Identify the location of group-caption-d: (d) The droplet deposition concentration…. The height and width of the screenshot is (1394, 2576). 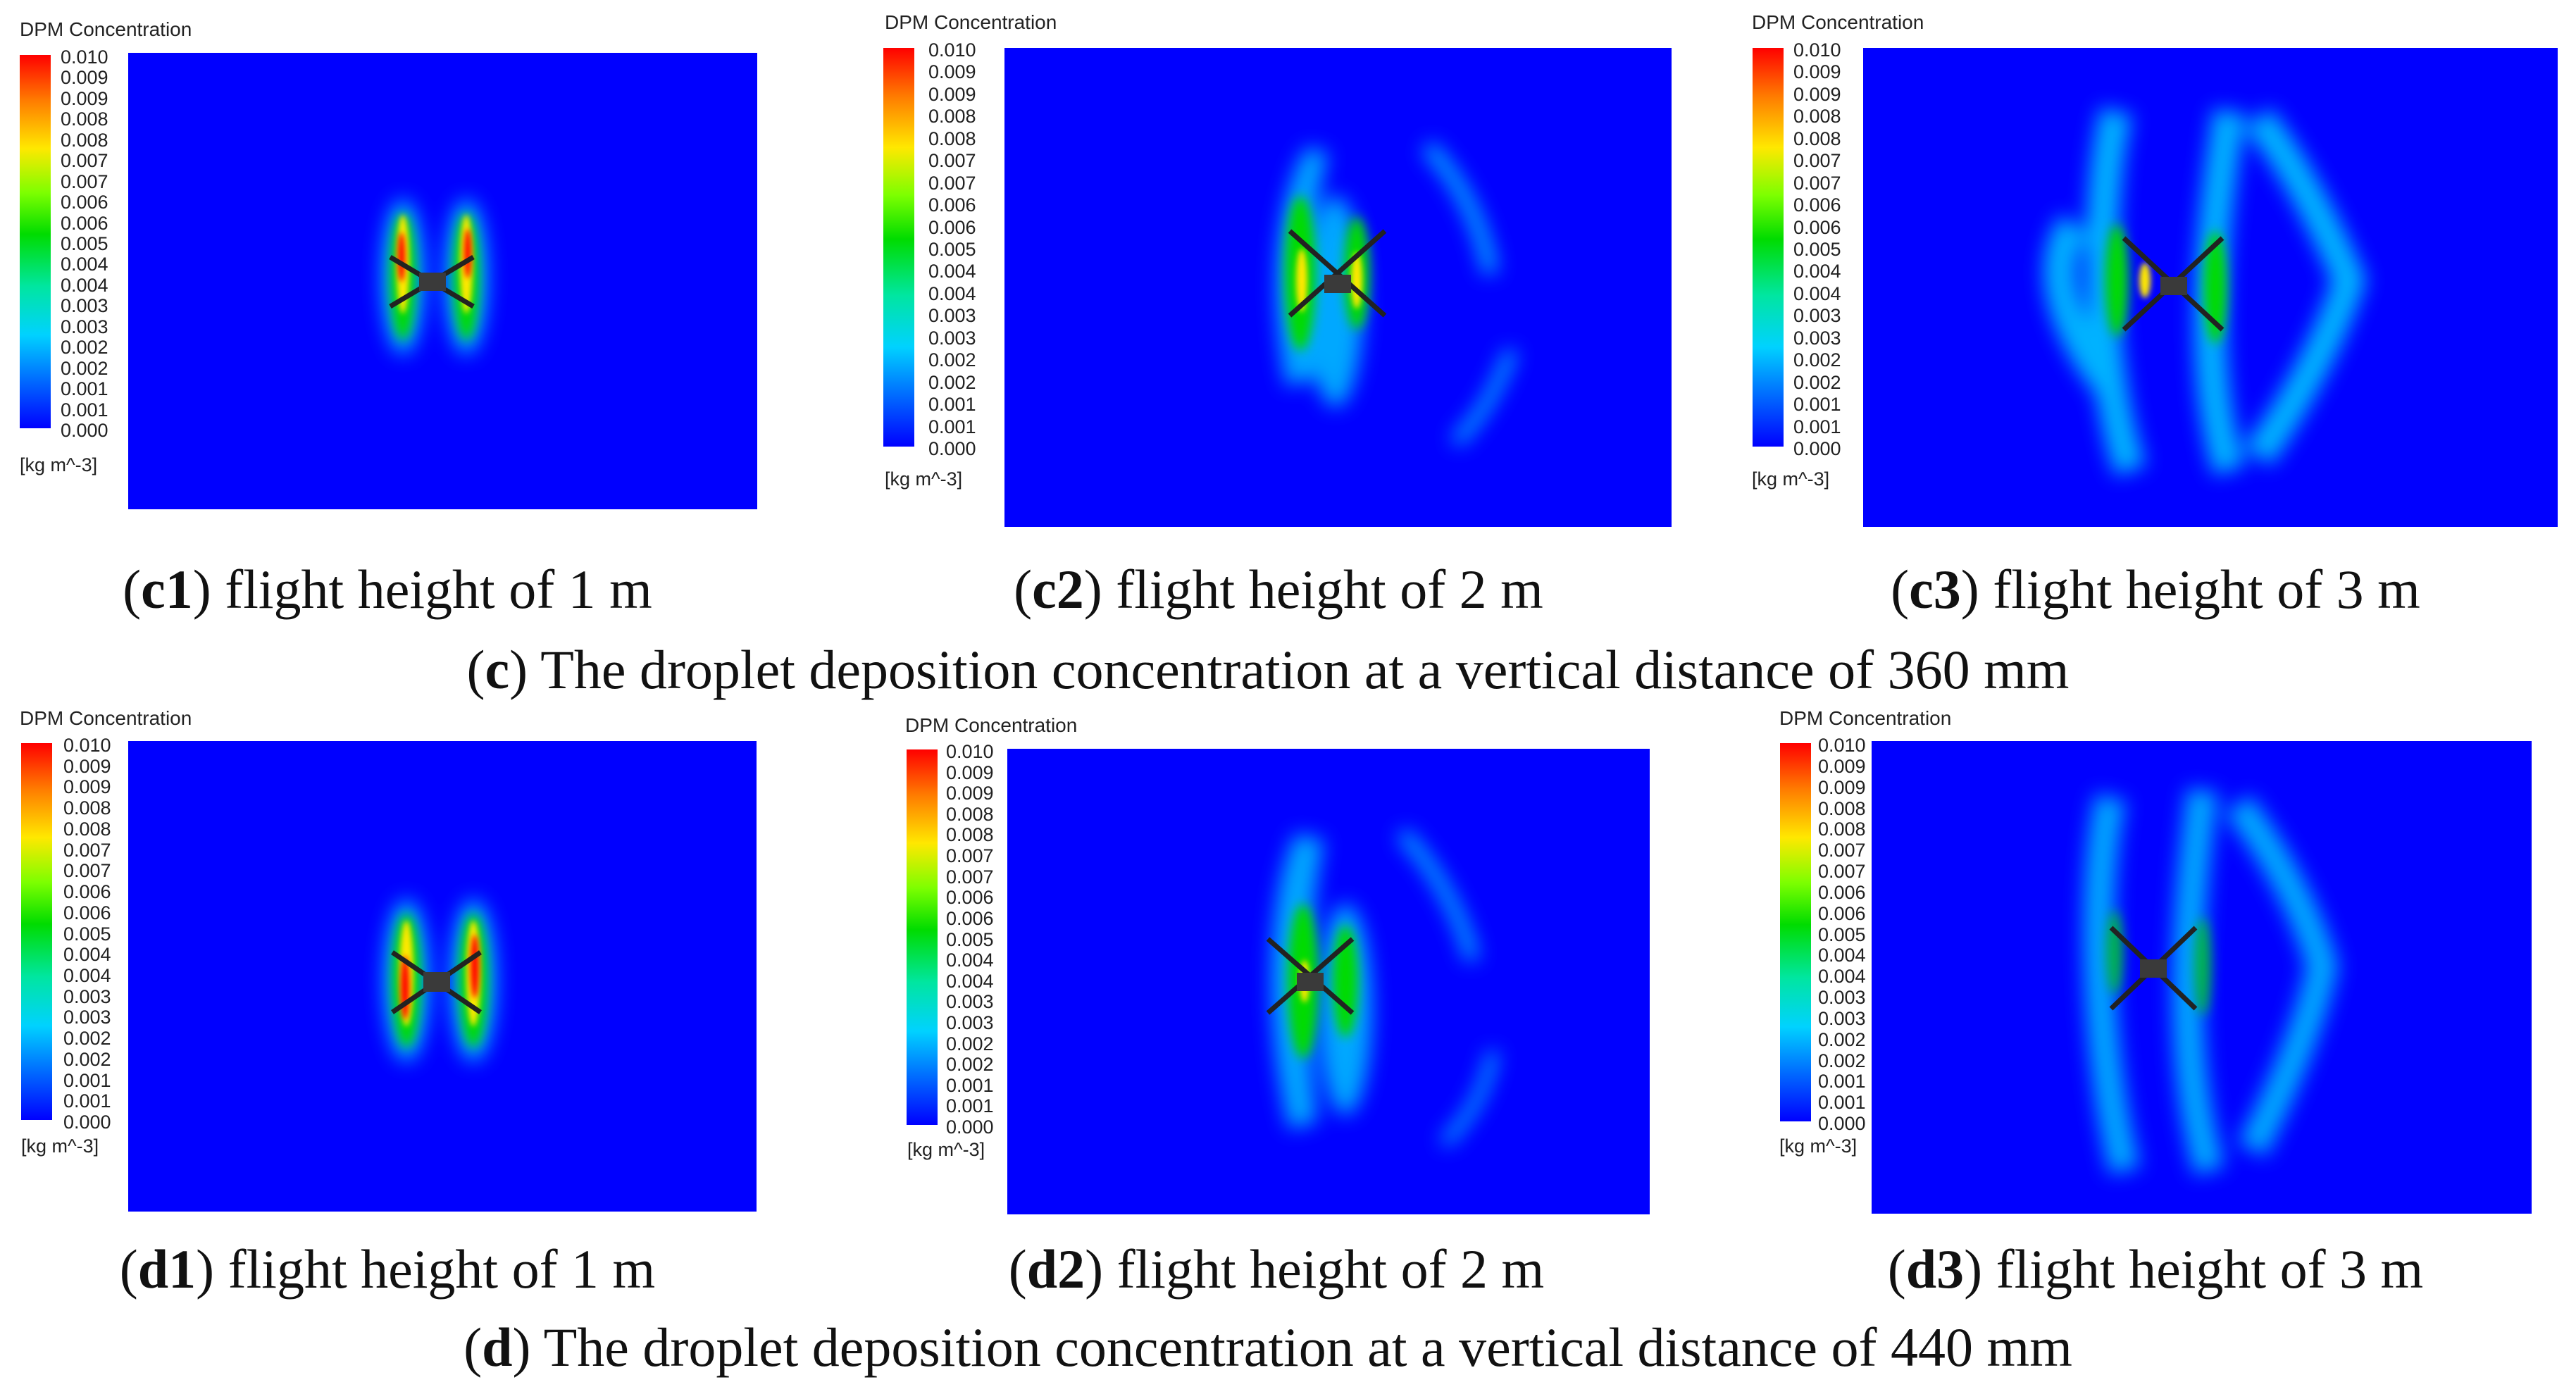
(1267, 1347).